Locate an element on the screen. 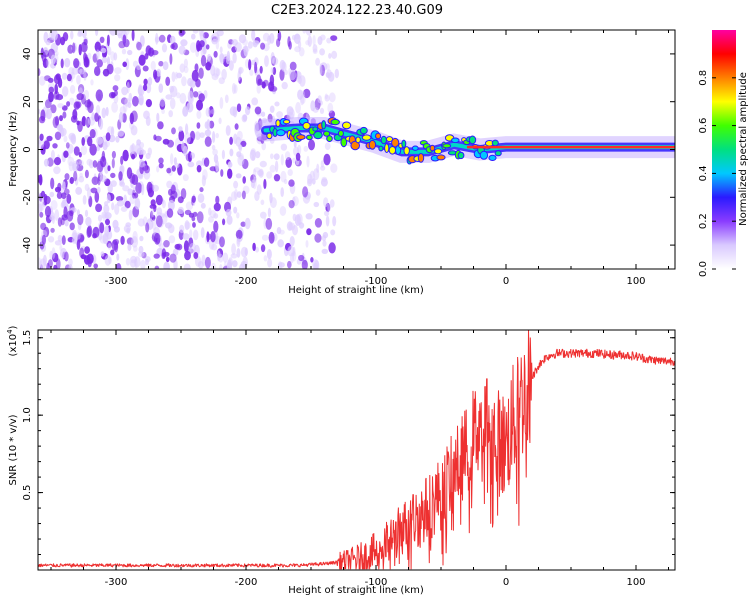 This screenshot has width=750, height=600. spectrogram-y-label: Frequency (Hz) is located at coordinates (13, 149).